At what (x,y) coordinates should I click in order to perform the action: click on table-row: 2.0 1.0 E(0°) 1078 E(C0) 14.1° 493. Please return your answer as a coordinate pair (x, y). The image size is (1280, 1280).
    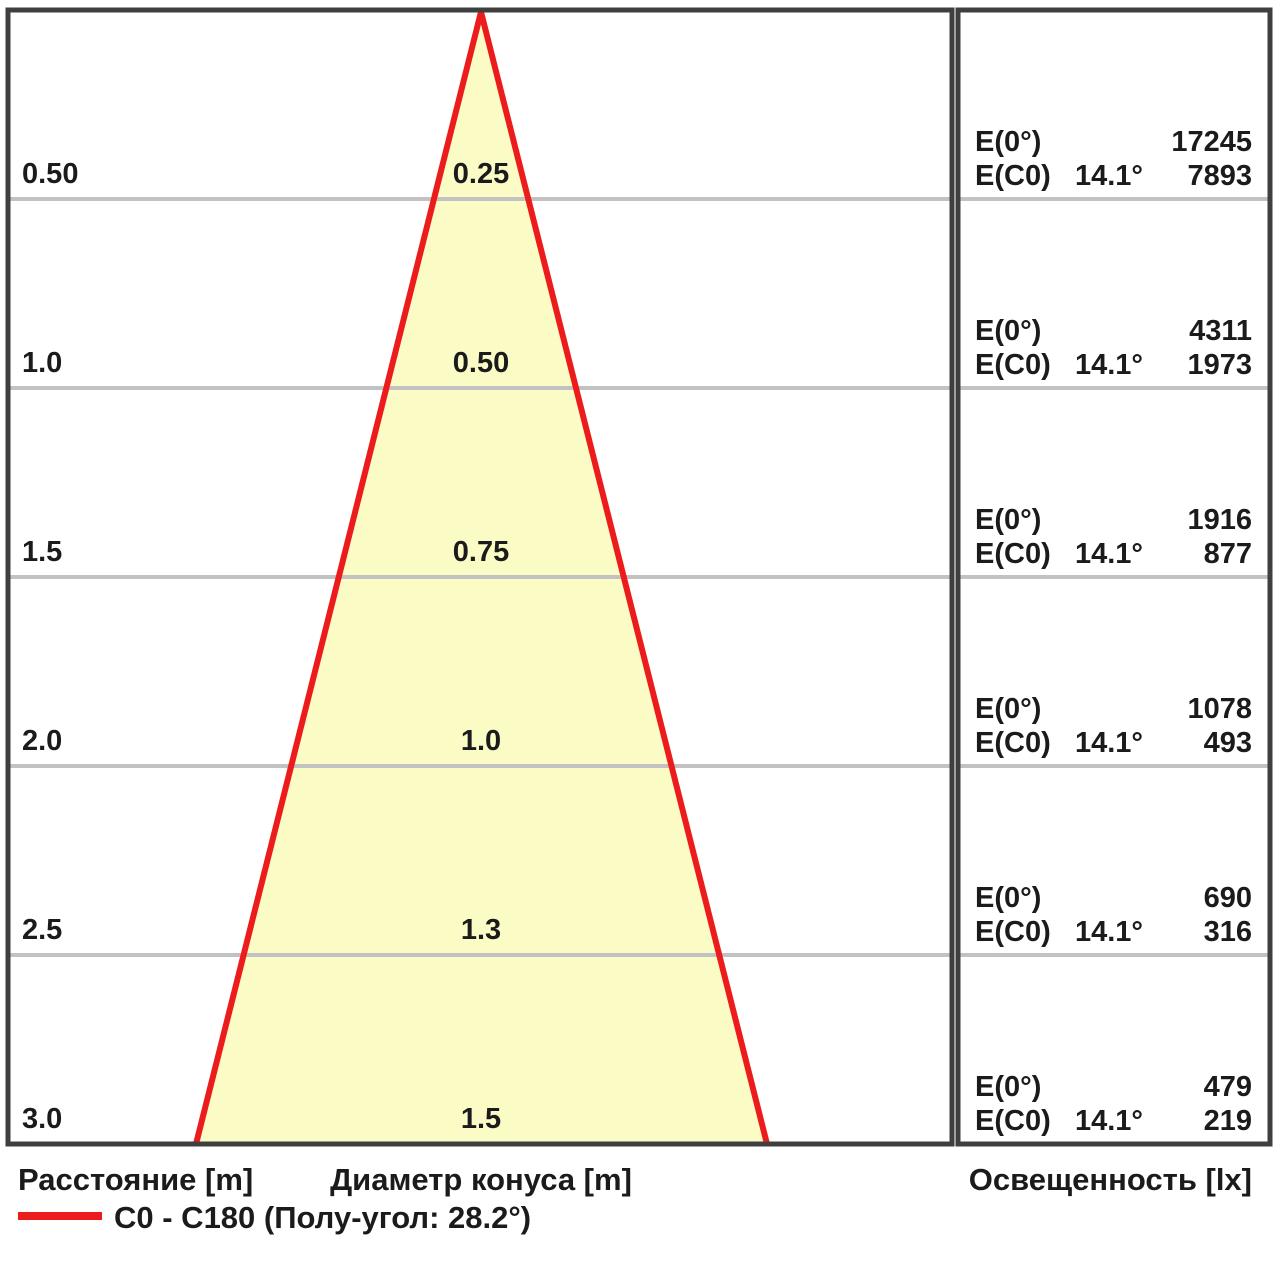
    Looking at the image, I should click on (637, 726).